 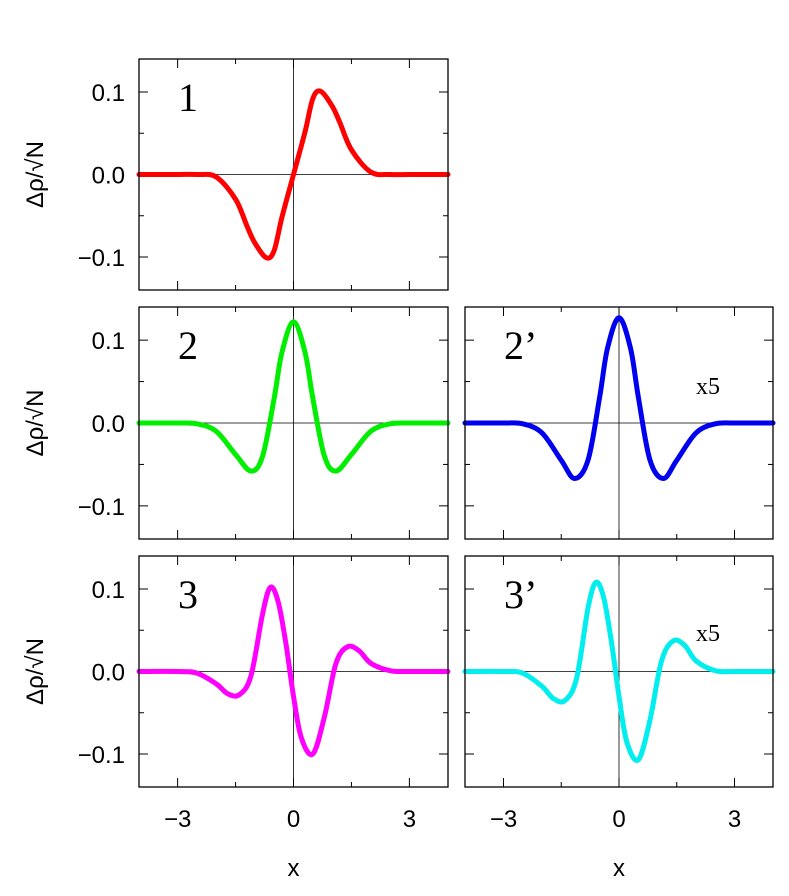 I want to click on panel-label-2: 2, so click(x=188, y=345).